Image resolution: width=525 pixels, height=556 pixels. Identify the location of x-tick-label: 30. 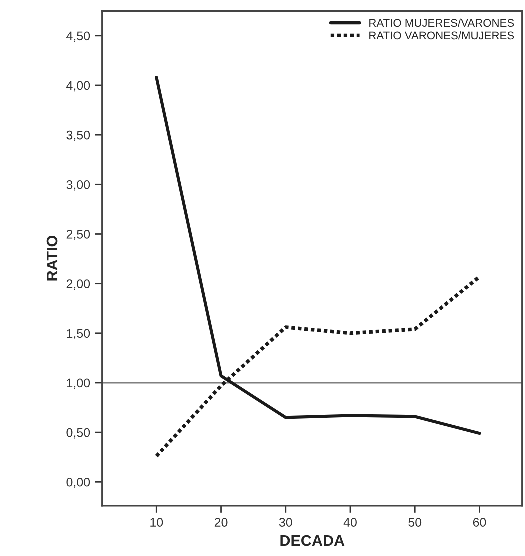
(285, 522).